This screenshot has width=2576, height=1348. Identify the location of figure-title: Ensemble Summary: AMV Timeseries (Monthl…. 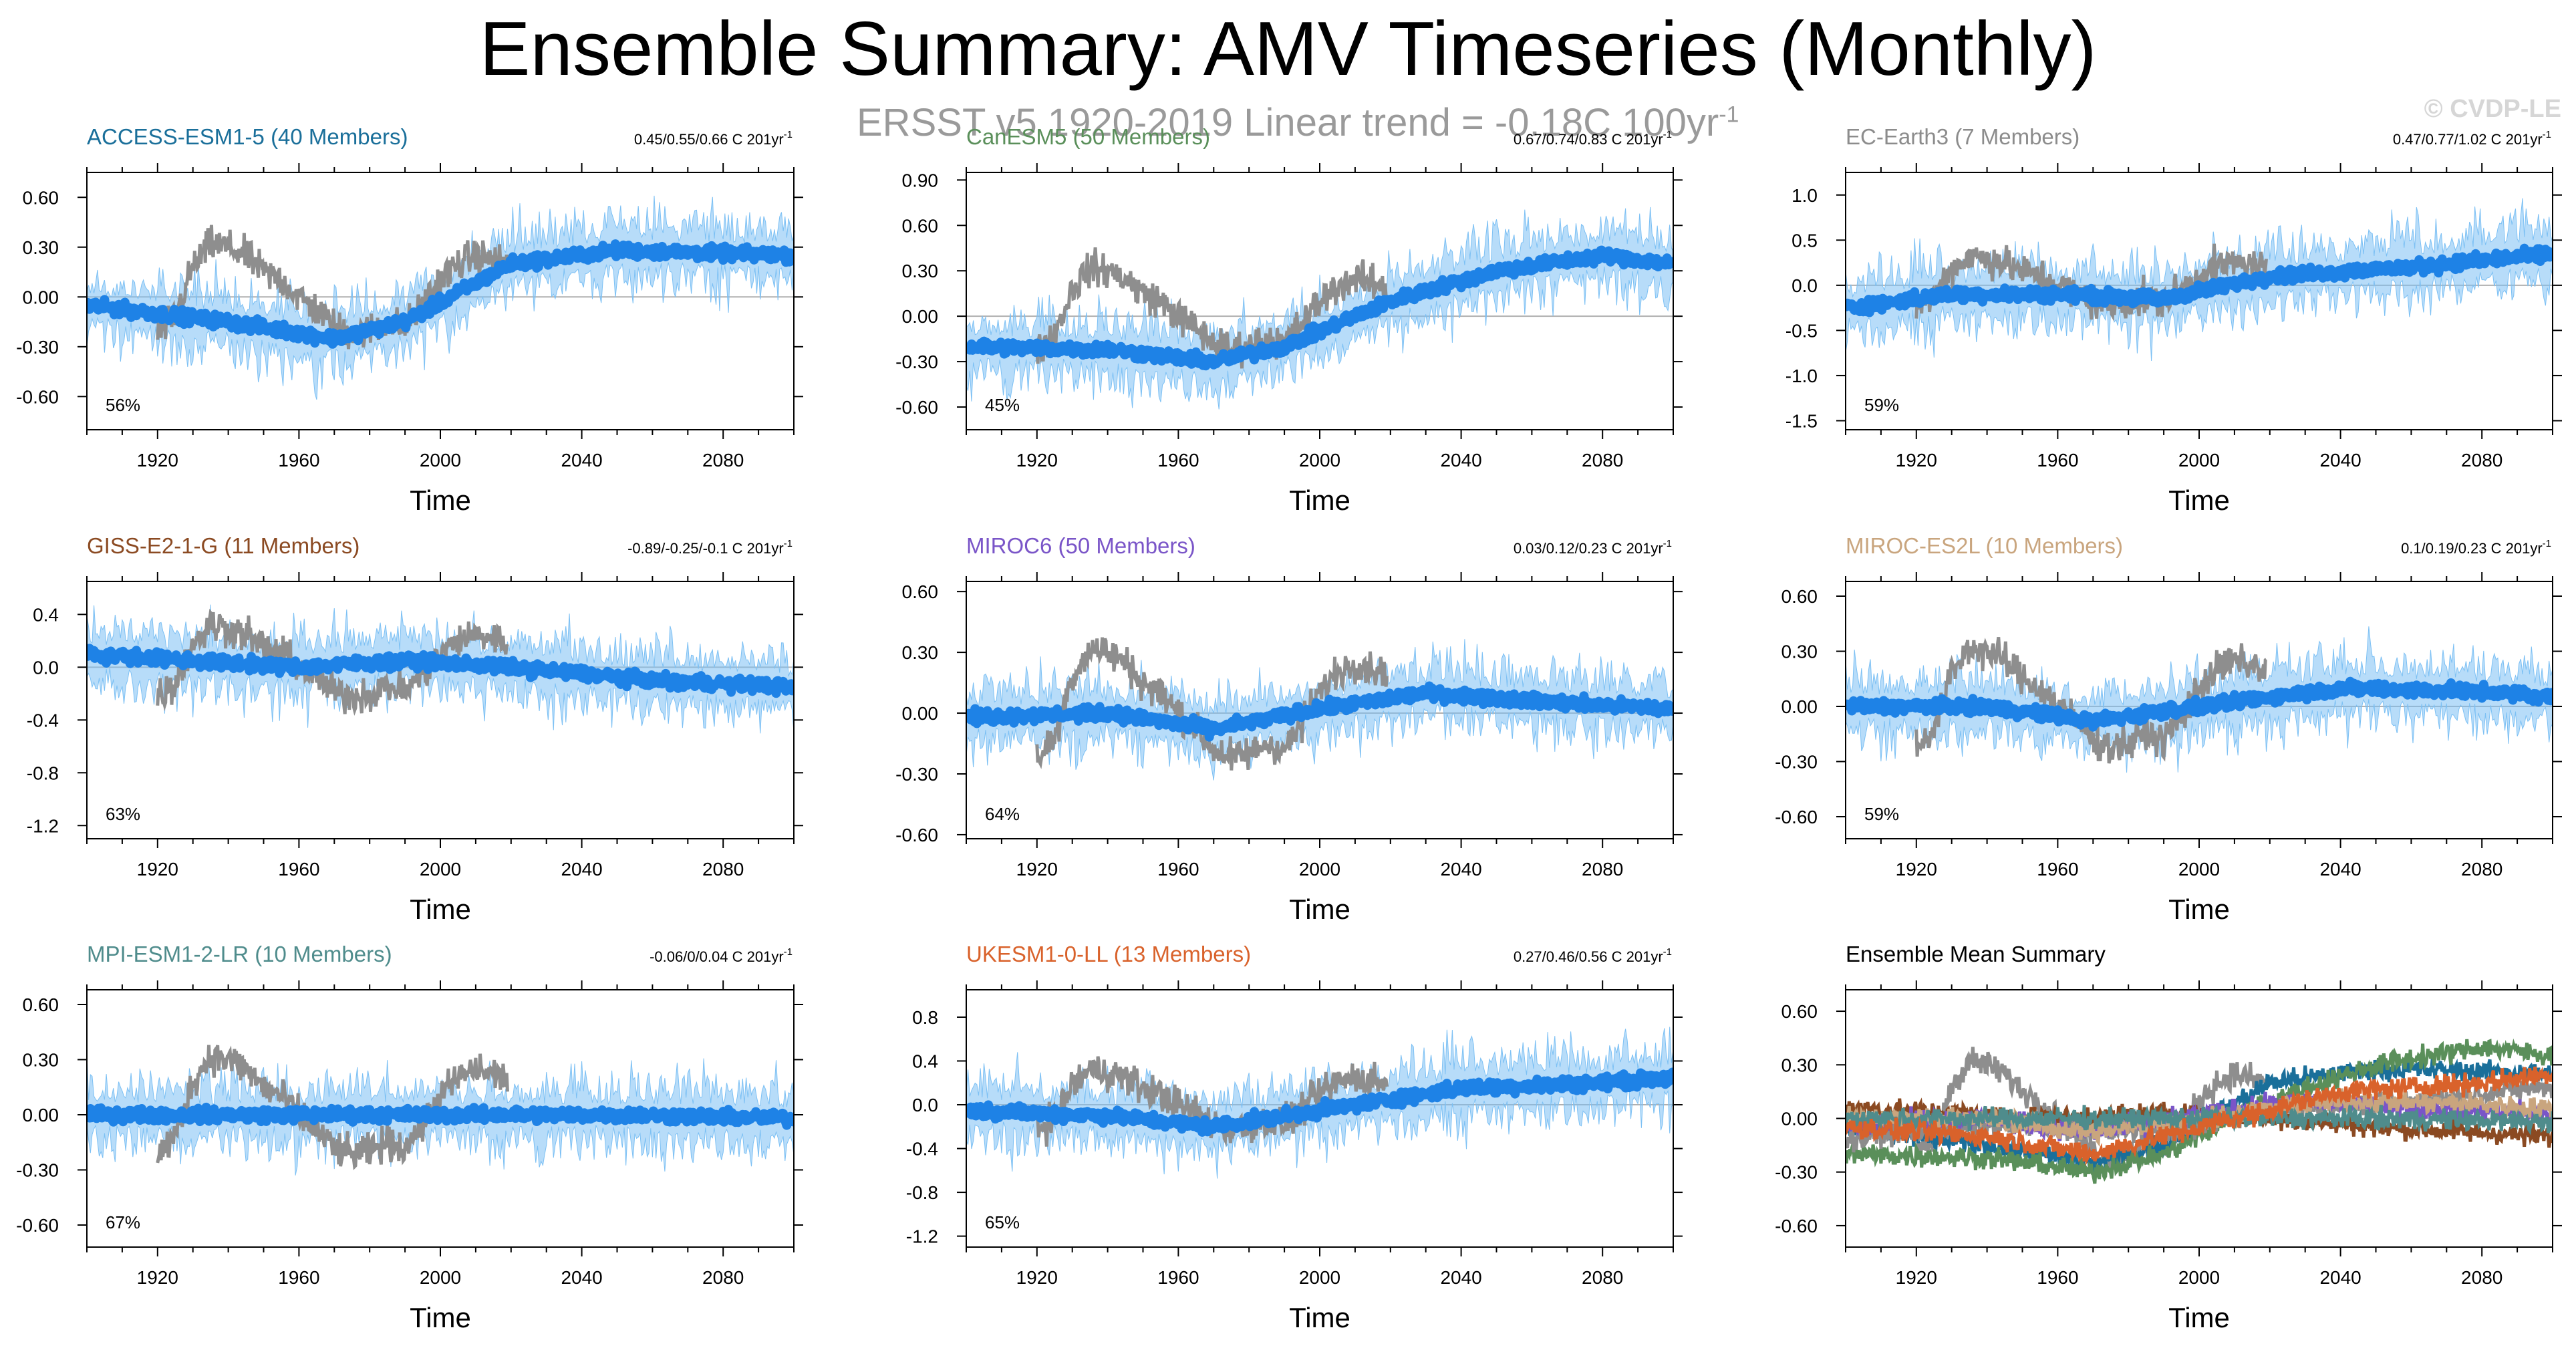
(1288, 49).